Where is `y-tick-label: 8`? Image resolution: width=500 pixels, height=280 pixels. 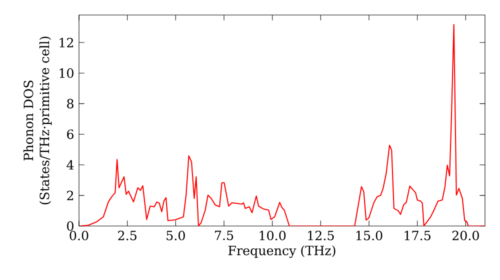
y-tick-label: 8 is located at coordinates (70, 103).